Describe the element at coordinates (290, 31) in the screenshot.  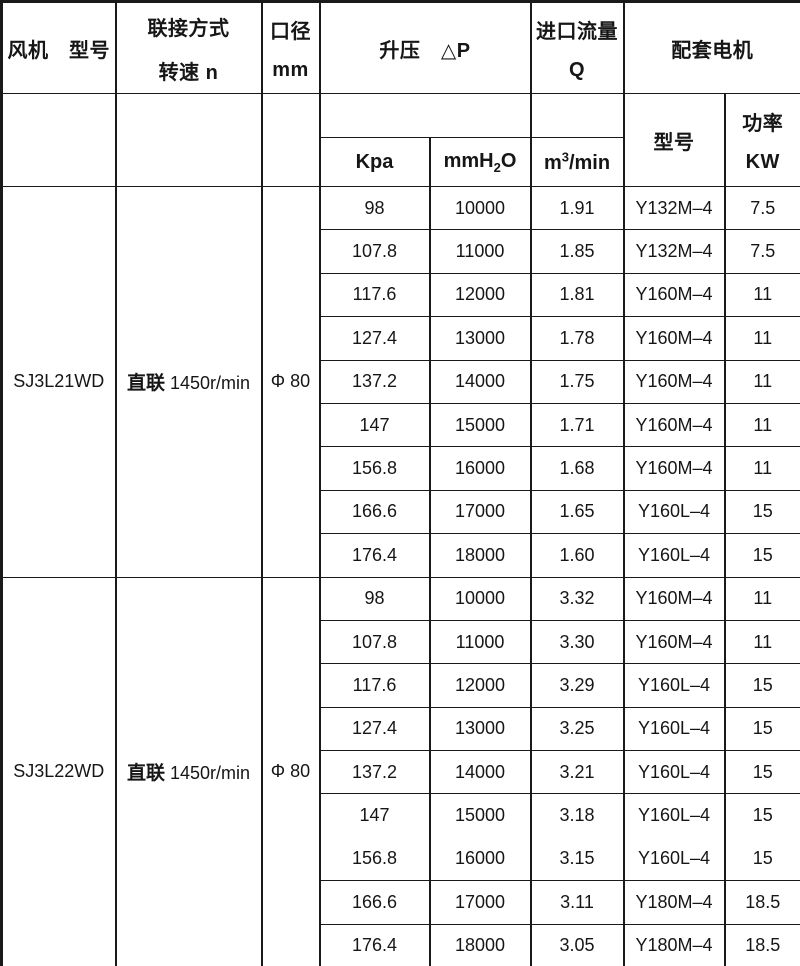
I see `diameter-label-line1: 口径` at that location.